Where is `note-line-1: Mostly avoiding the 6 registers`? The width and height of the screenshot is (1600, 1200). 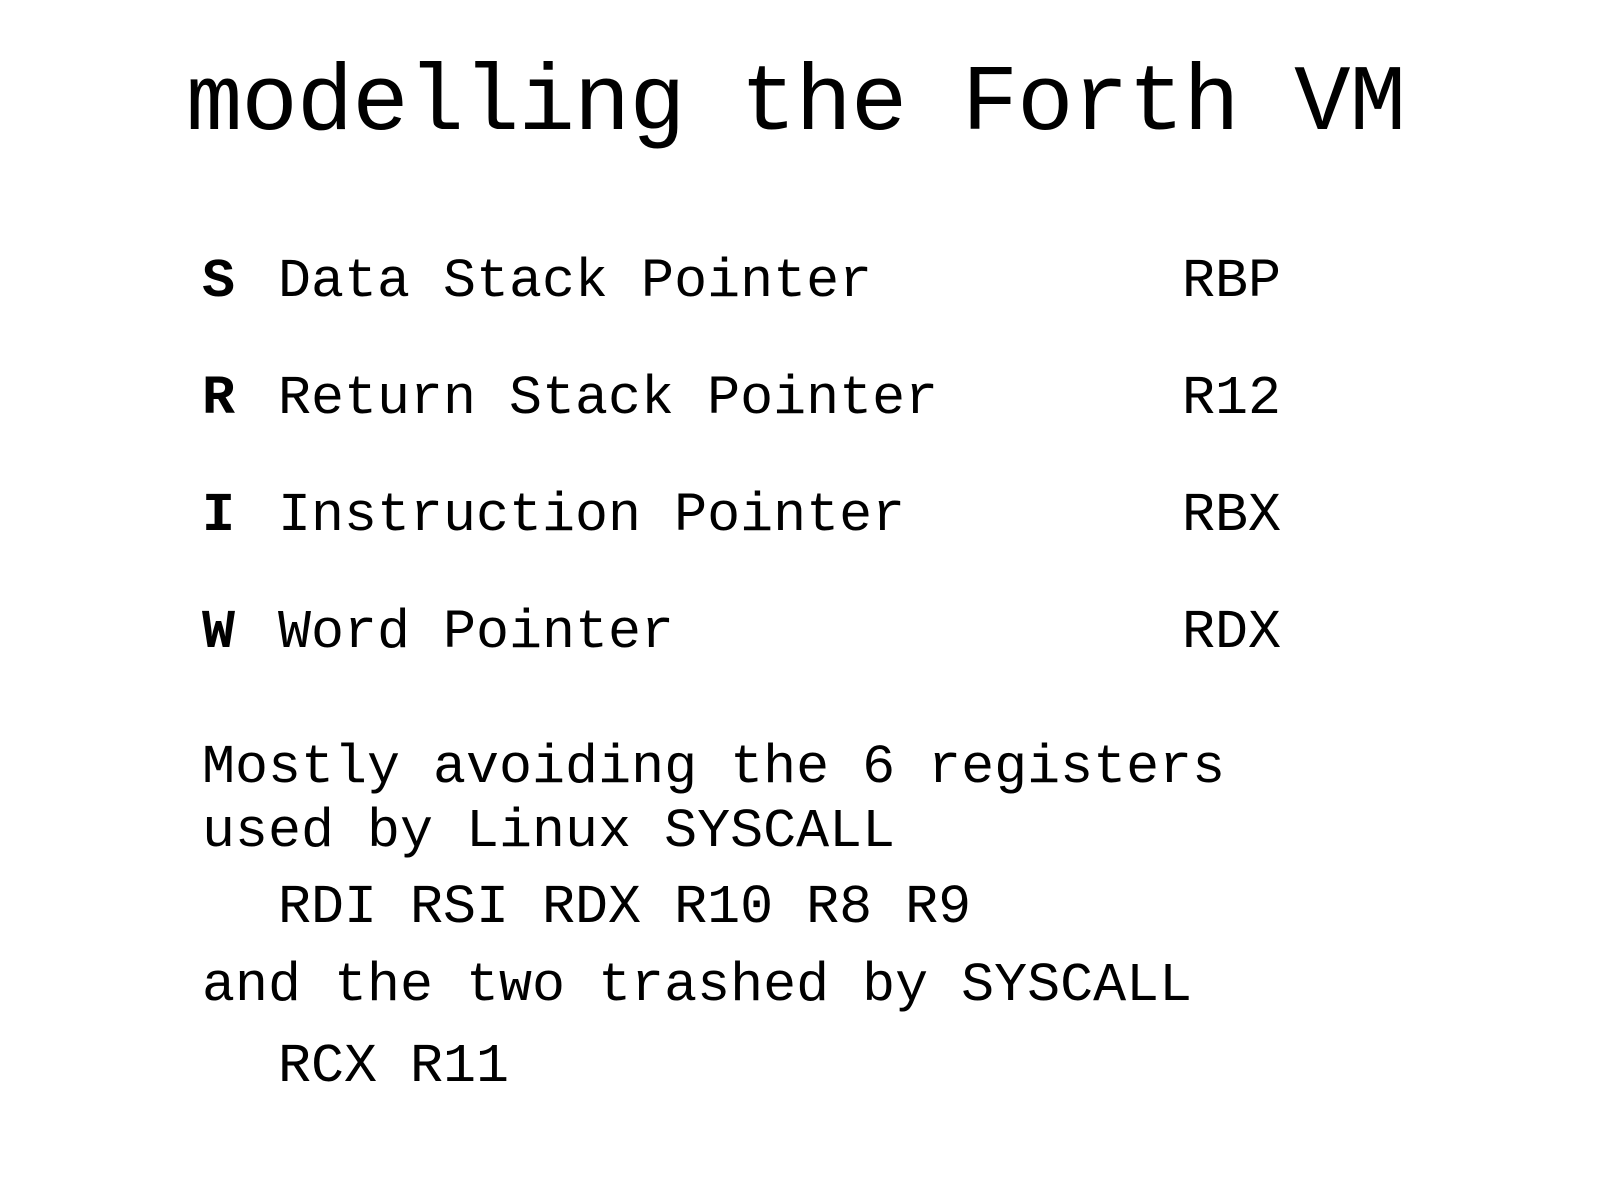 note-line-1: Mostly avoiding the 6 registers is located at coordinates (714, 767).